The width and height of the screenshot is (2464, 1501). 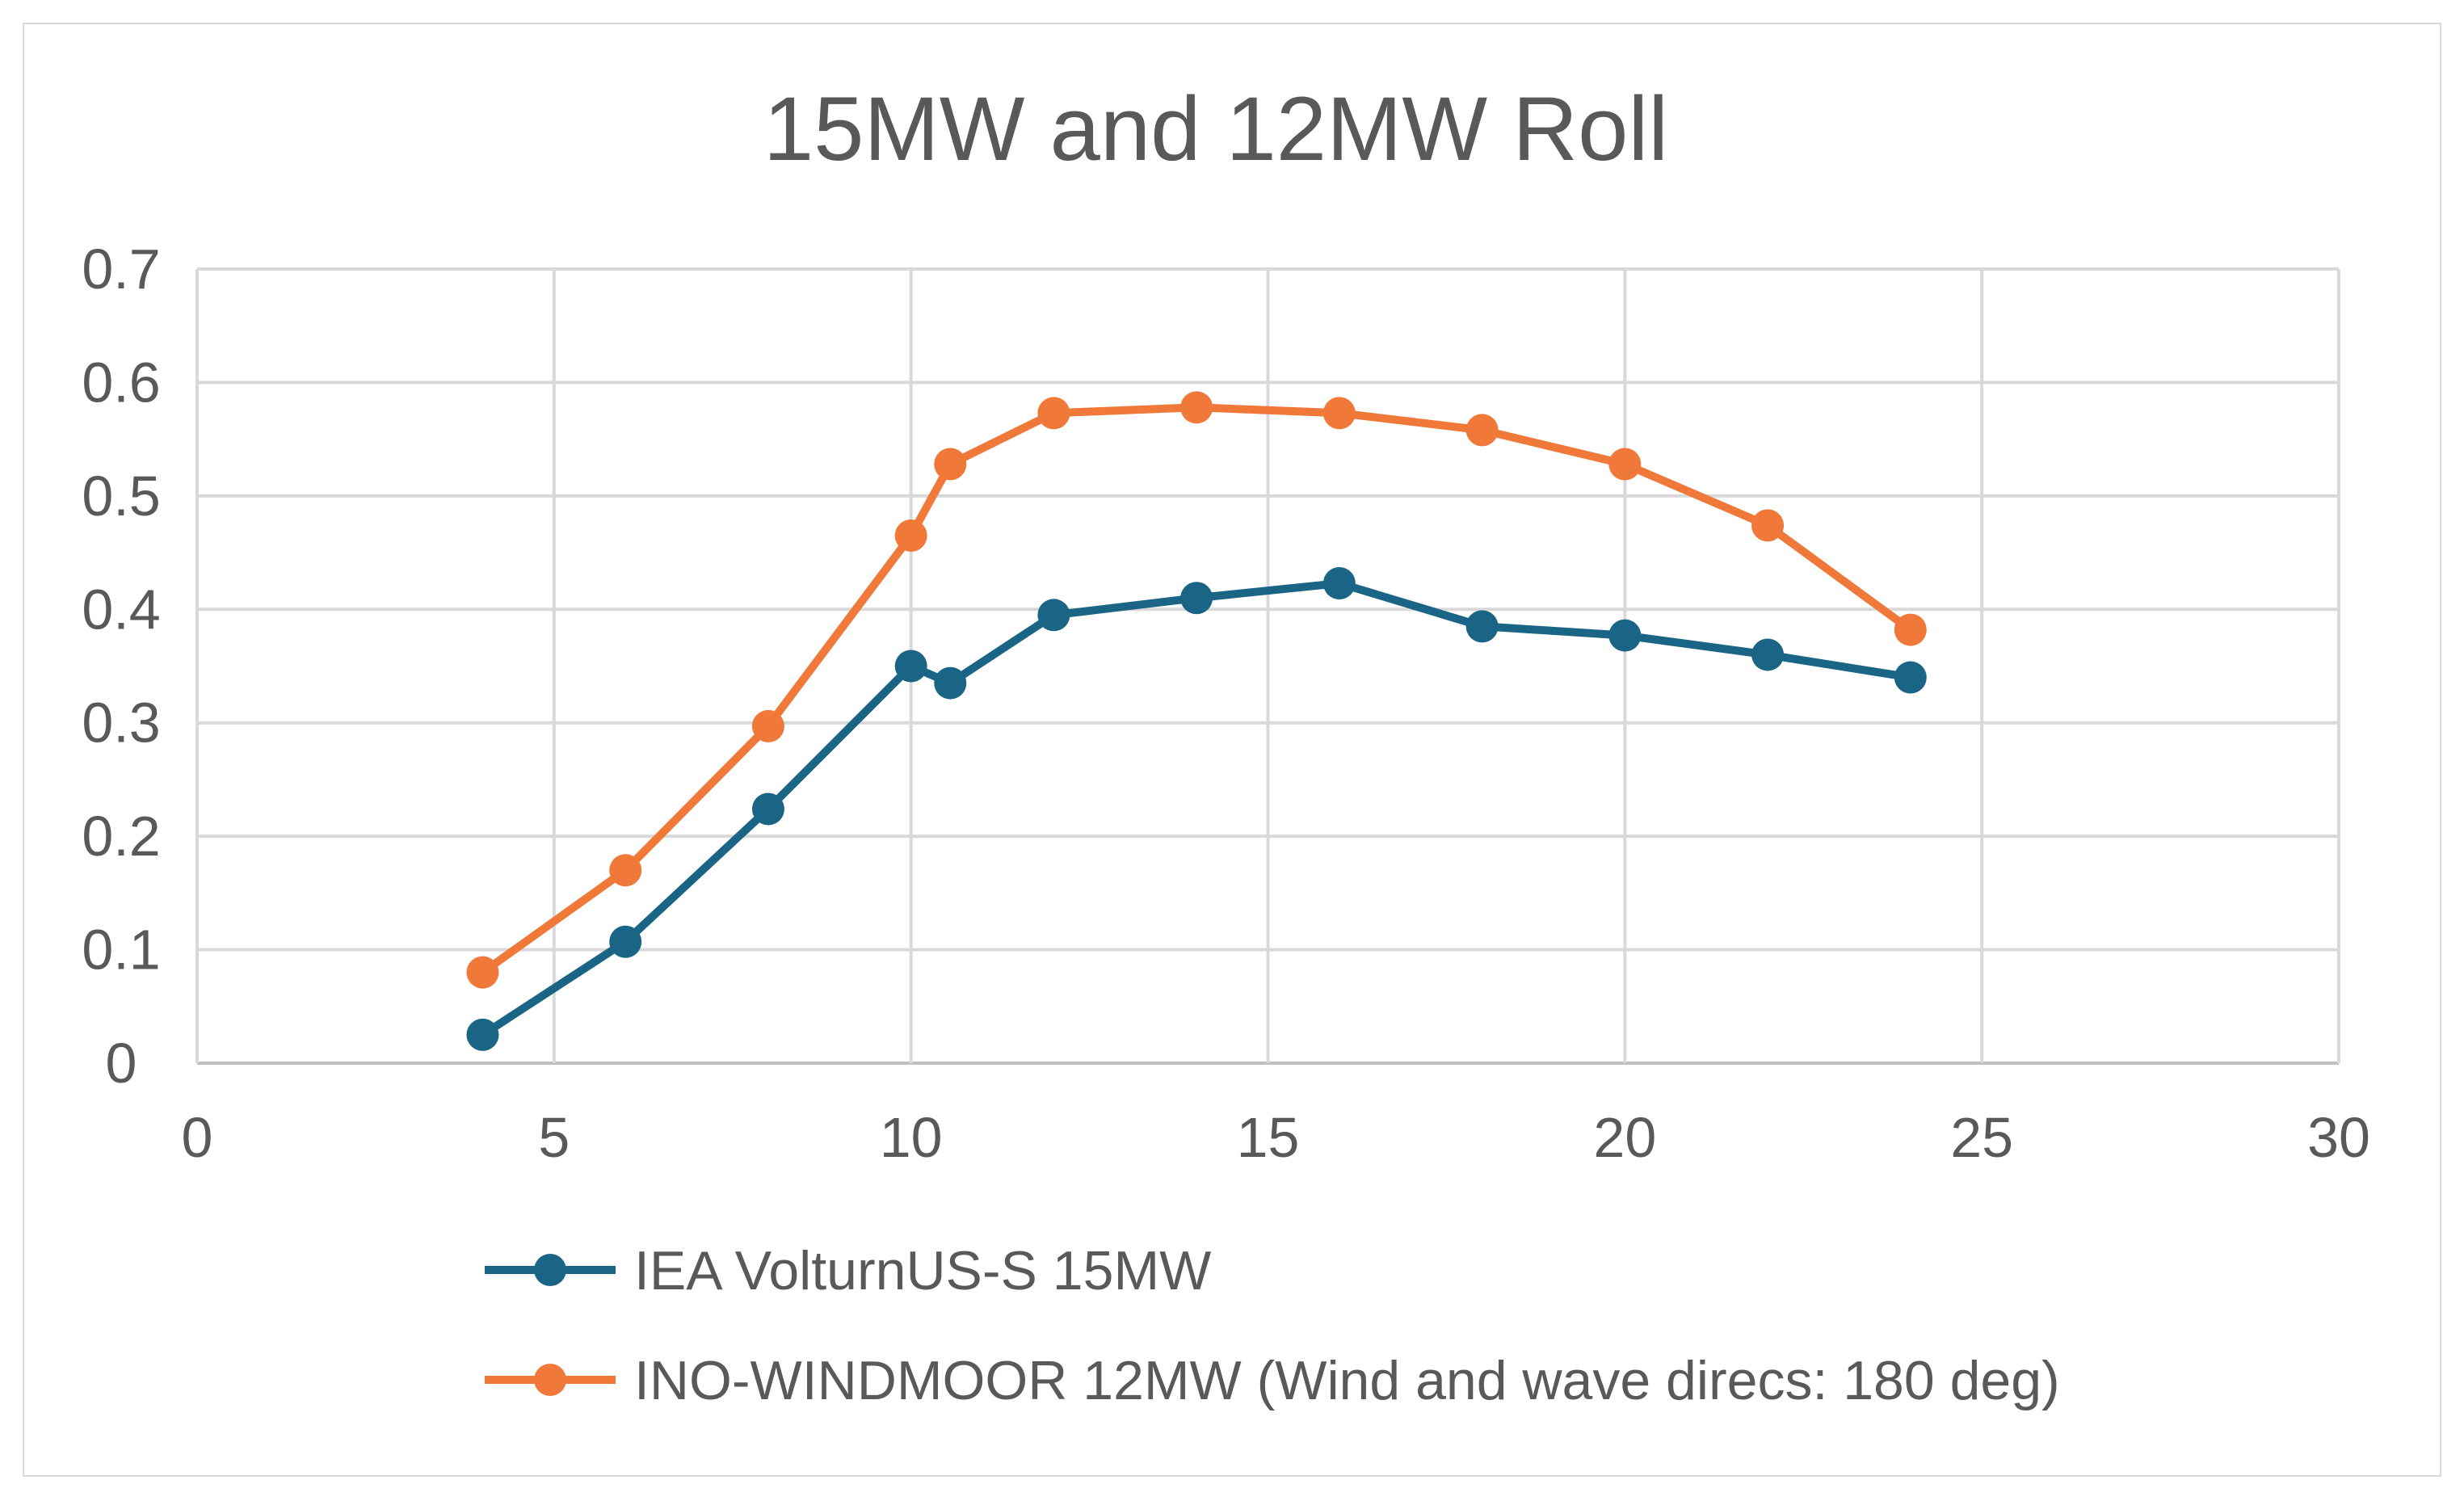 I want to click on legend-item-1: IEA VolturnUS-S 15MW, so click(x=848, y=1271).